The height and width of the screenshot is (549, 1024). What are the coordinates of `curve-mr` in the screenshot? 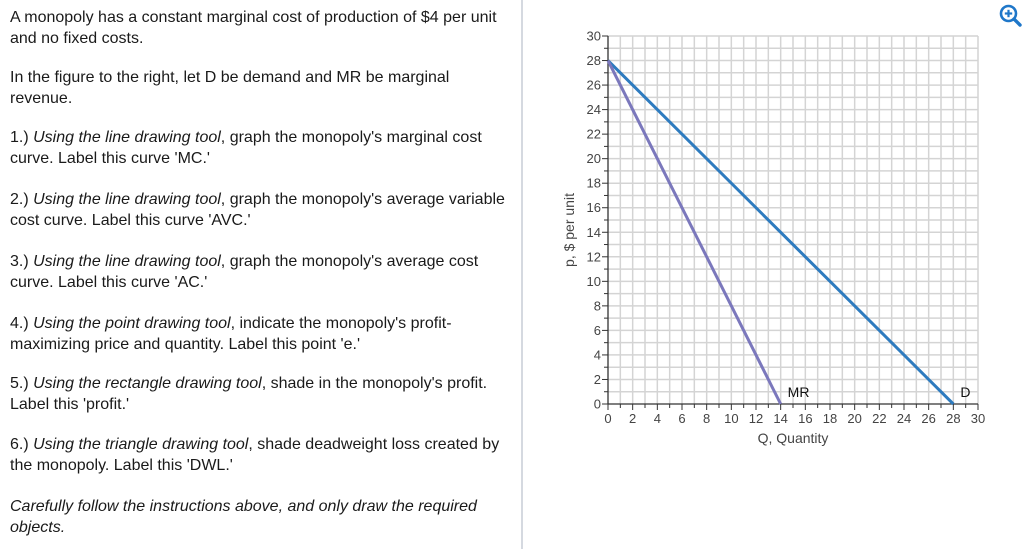 It's located at (694, 232).